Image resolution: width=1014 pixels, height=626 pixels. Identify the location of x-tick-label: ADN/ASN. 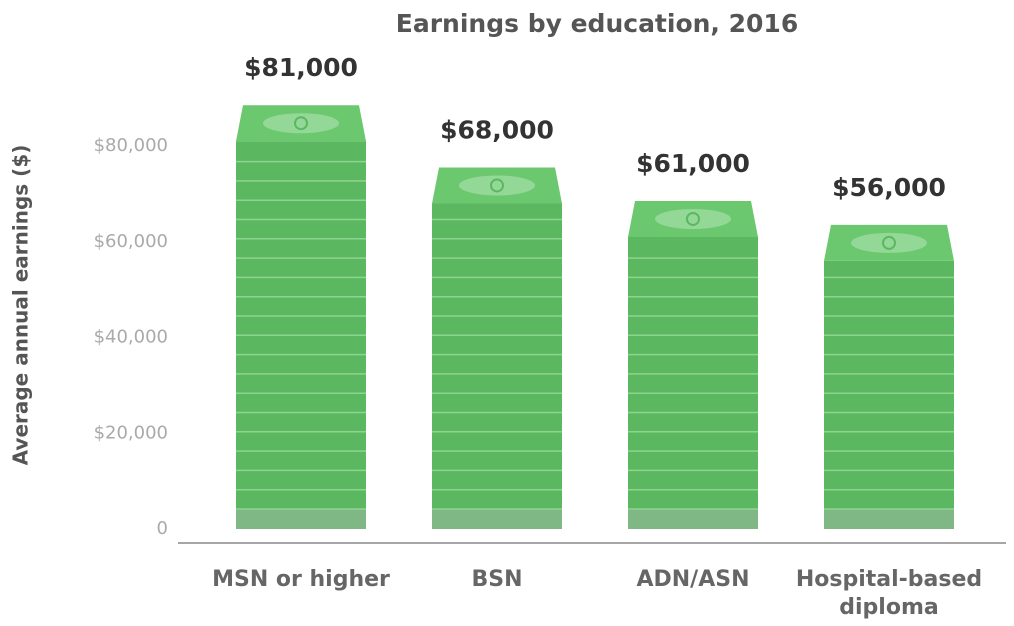
(693, 579).